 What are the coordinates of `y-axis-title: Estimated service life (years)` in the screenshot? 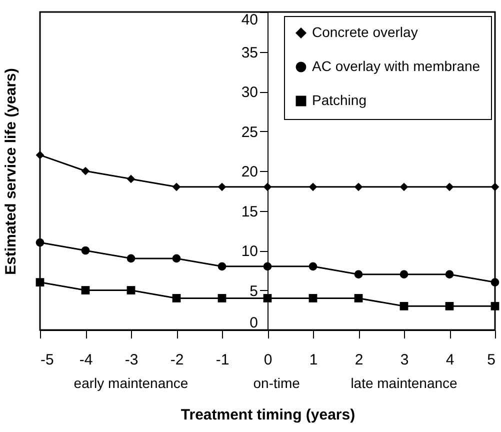 It's located at (11, 171).